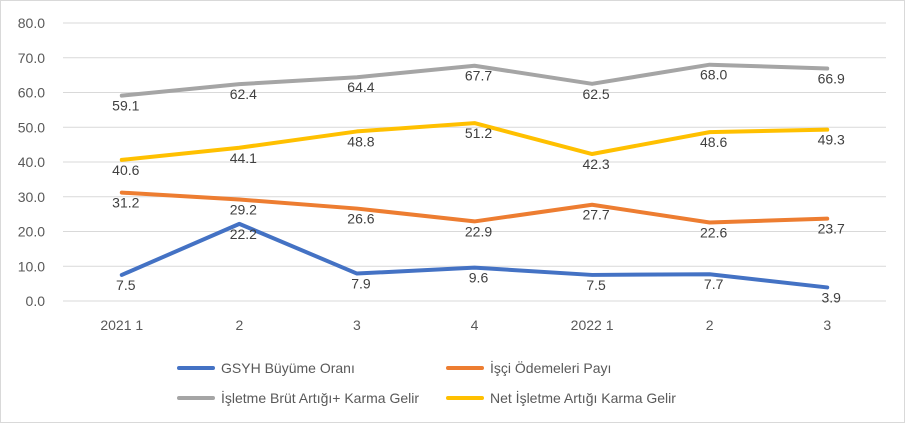 The image size is (905, 423). What do you see at coordinates (360, 219) in the screenshot?
I see `data-label: 26.6` at bounding box center [360, 219].